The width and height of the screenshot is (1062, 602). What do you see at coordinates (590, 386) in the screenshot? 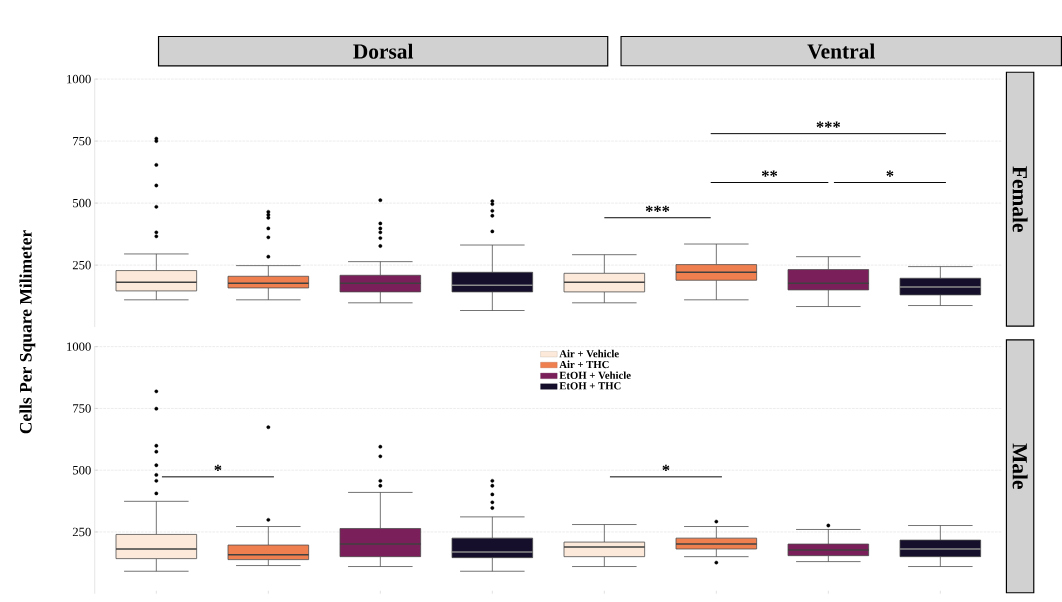
I see `legend-label: EtOH + THC` at bounding box center [590, 386].